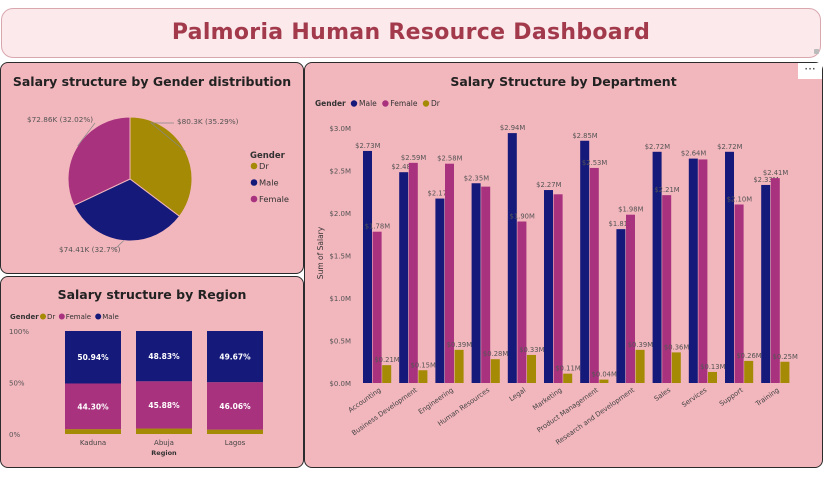 The width and height of the screenshot is (823, 504). I want to click on dept-category-label: Support, so click(731, 397).